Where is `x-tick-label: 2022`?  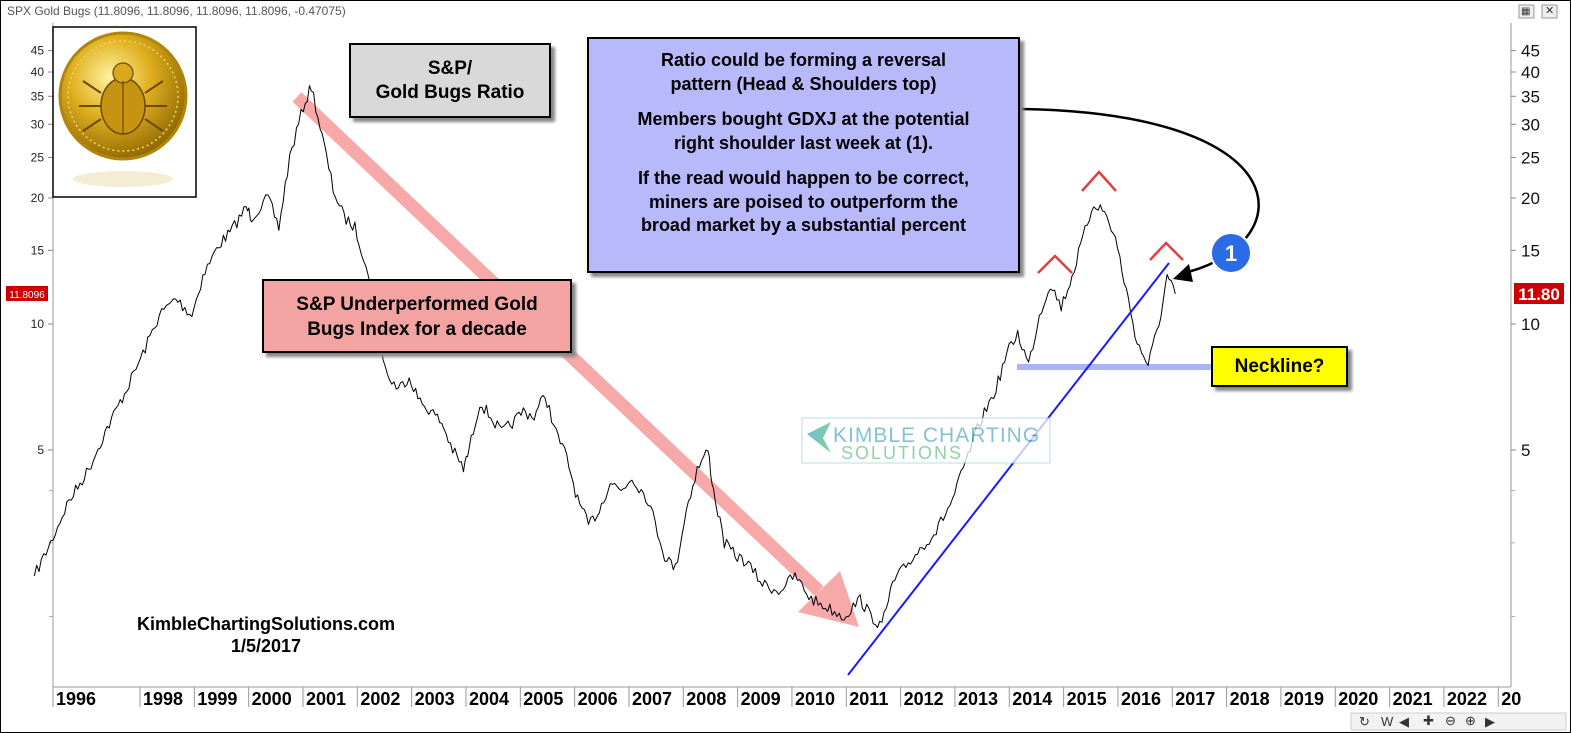
x-tick-label: 2022 is located at coordinates (1467, 699).